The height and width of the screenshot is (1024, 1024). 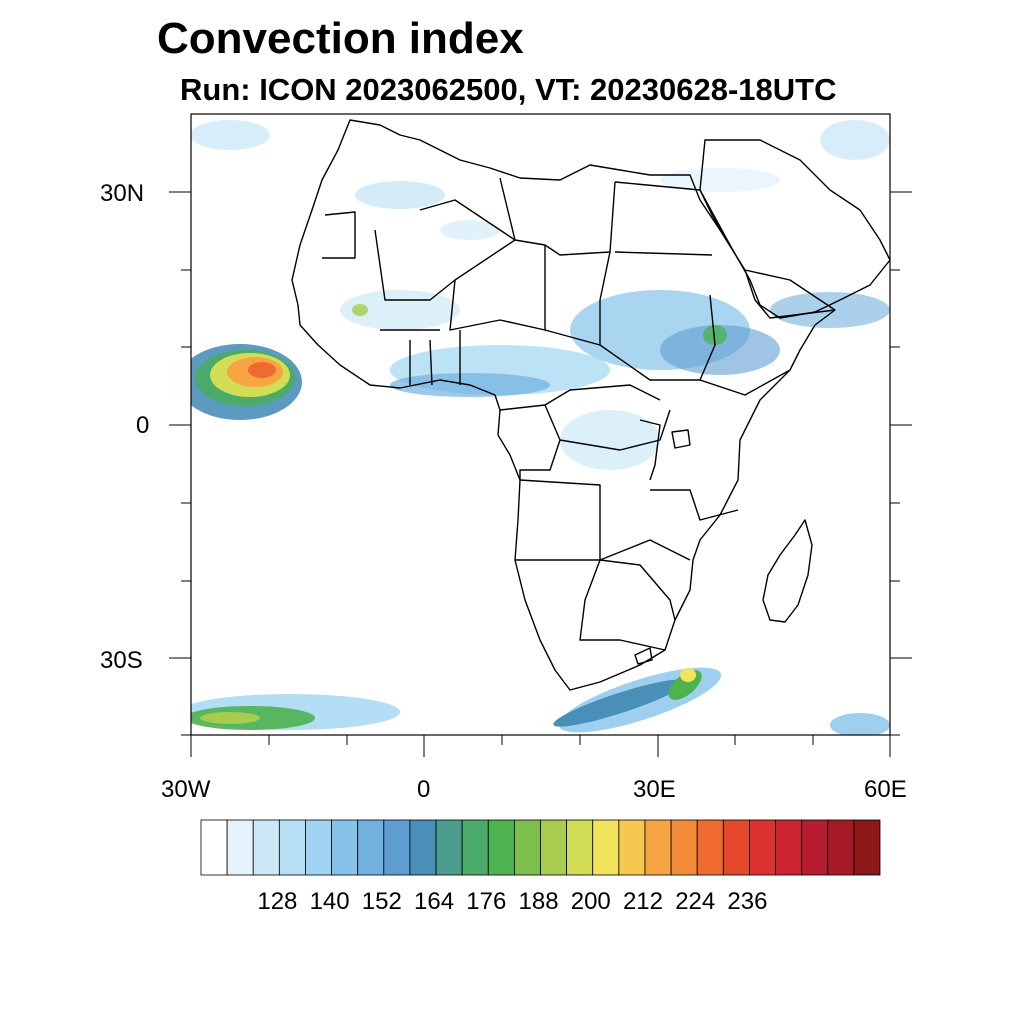 What do you see at coordinates (787, 571) in the screenshot?
I see `madagascar-coastline` at bounding box center [787, 571].